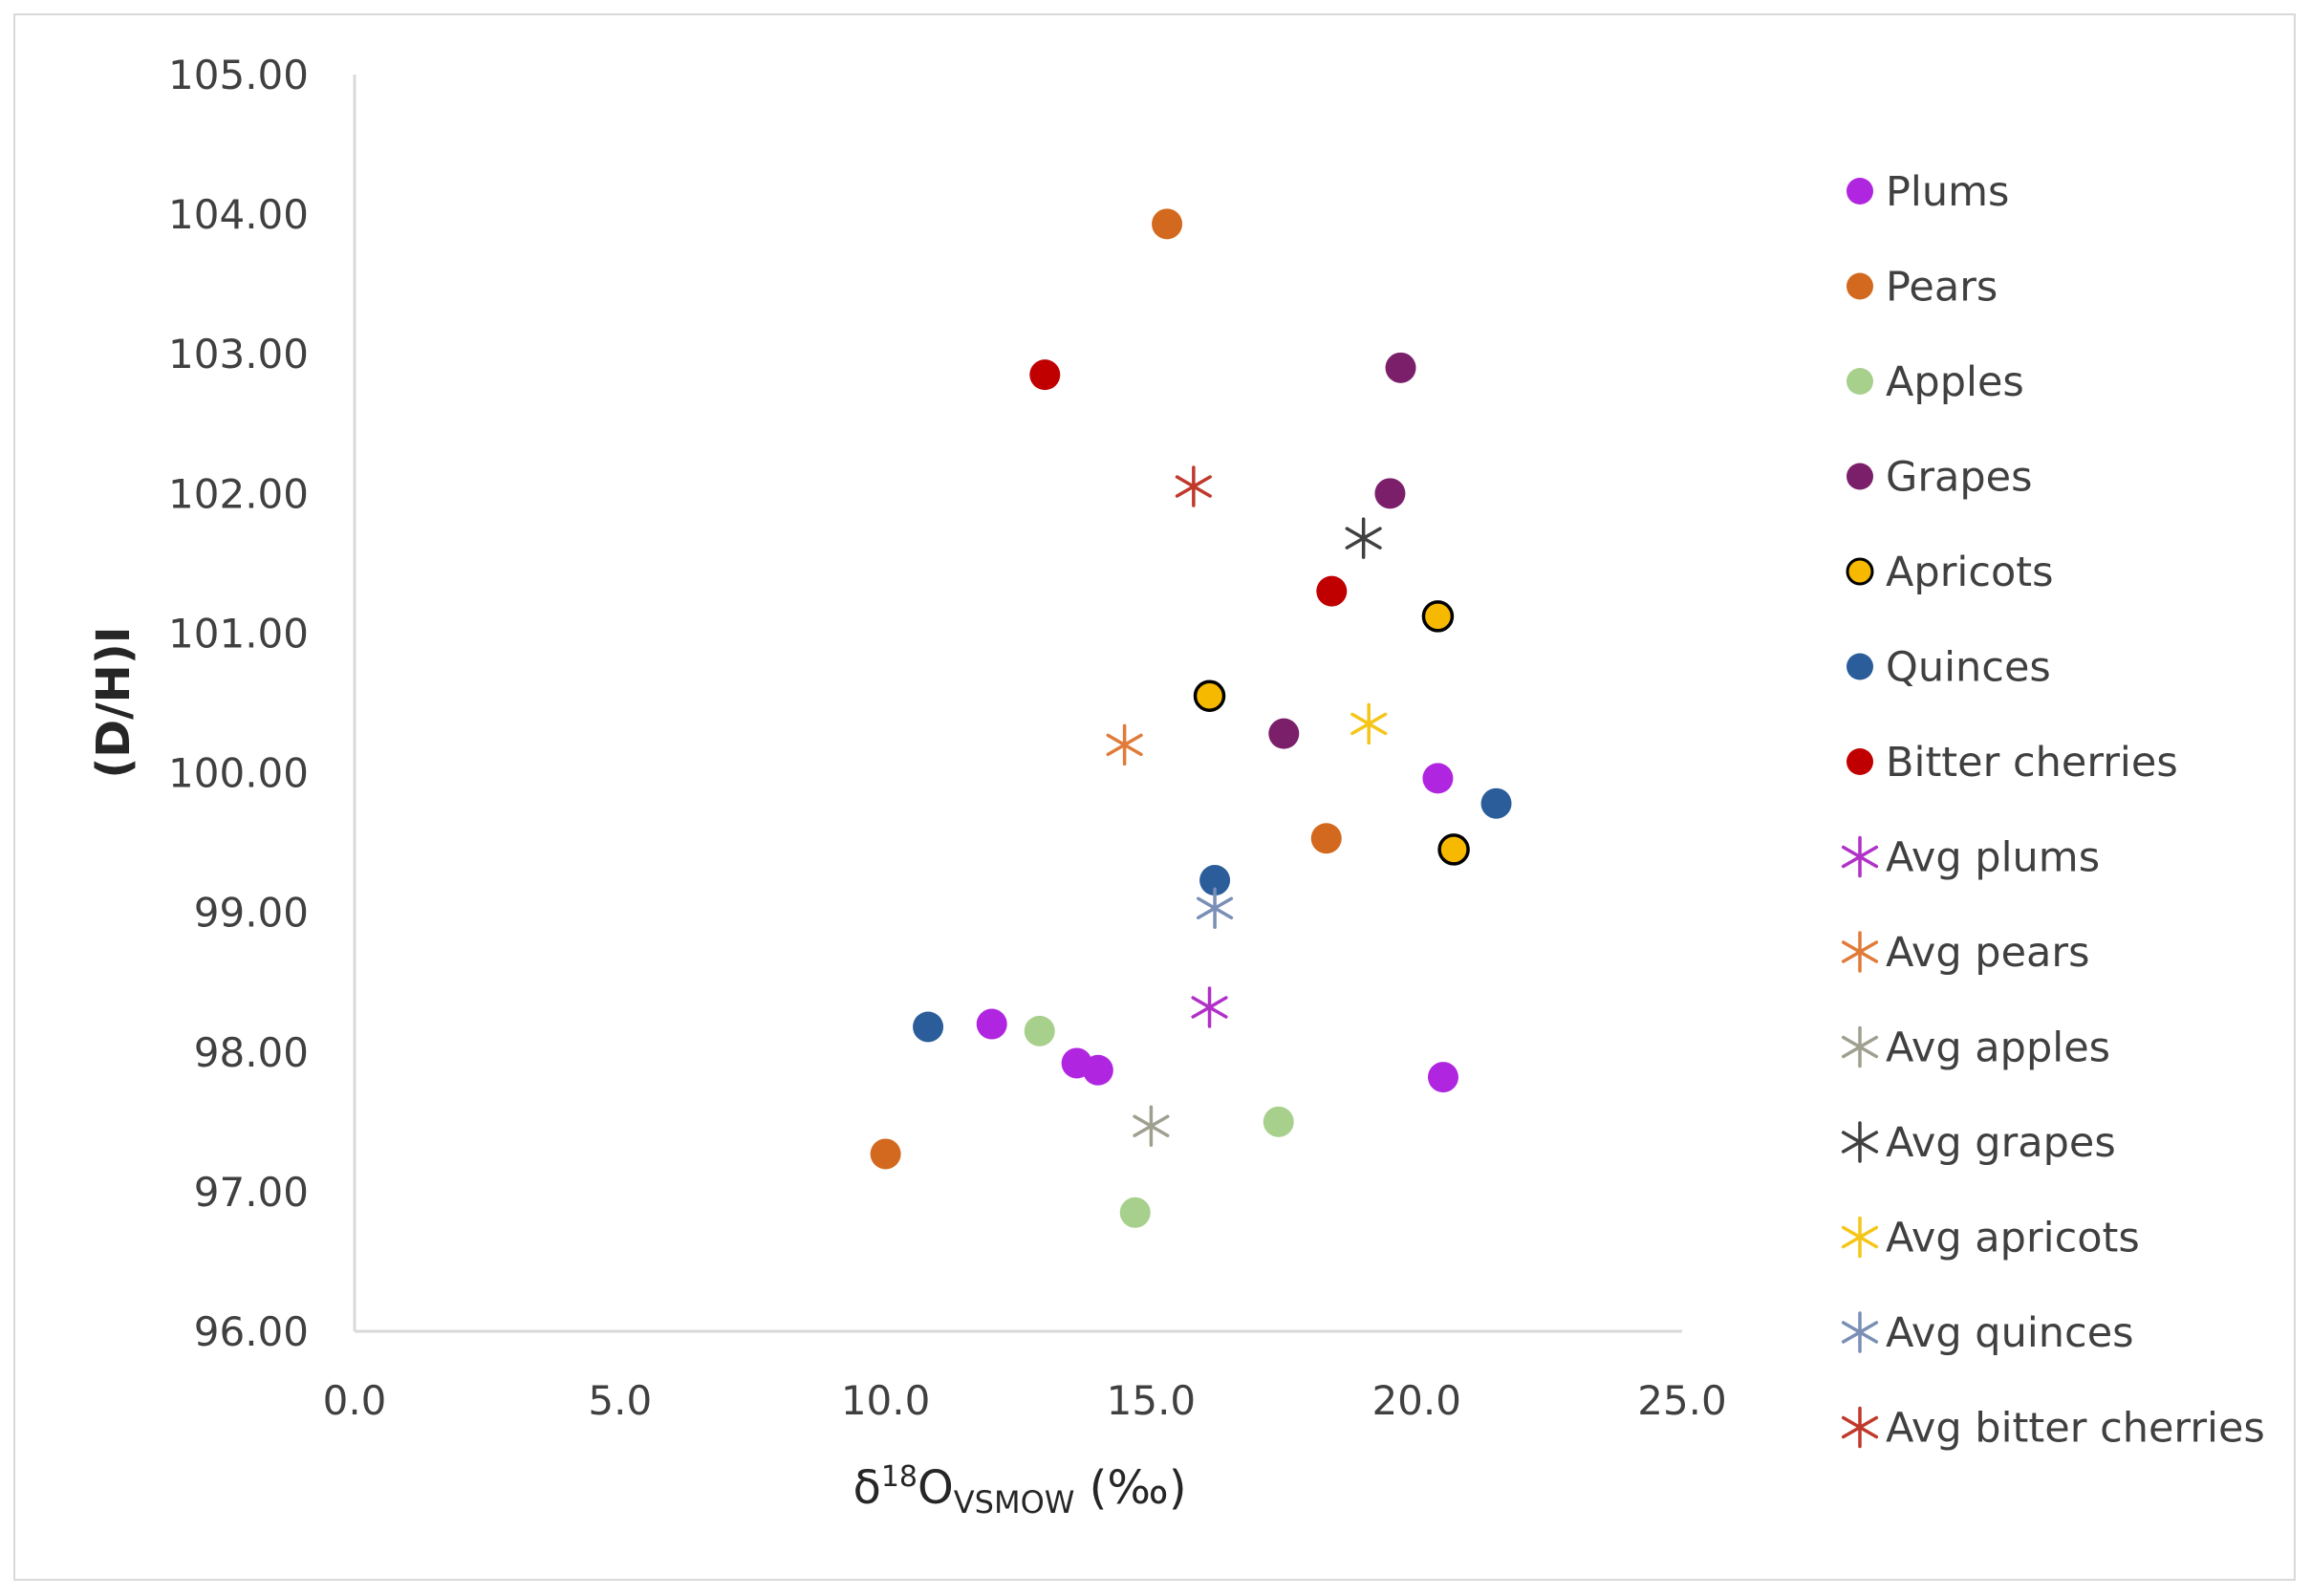 The height and width of the screenshot is (1596, 2311). What do you see at coordinates (1124, 745) in the screenshot?
I see `avg-pears-marker` at bounding box center [1124, 745].